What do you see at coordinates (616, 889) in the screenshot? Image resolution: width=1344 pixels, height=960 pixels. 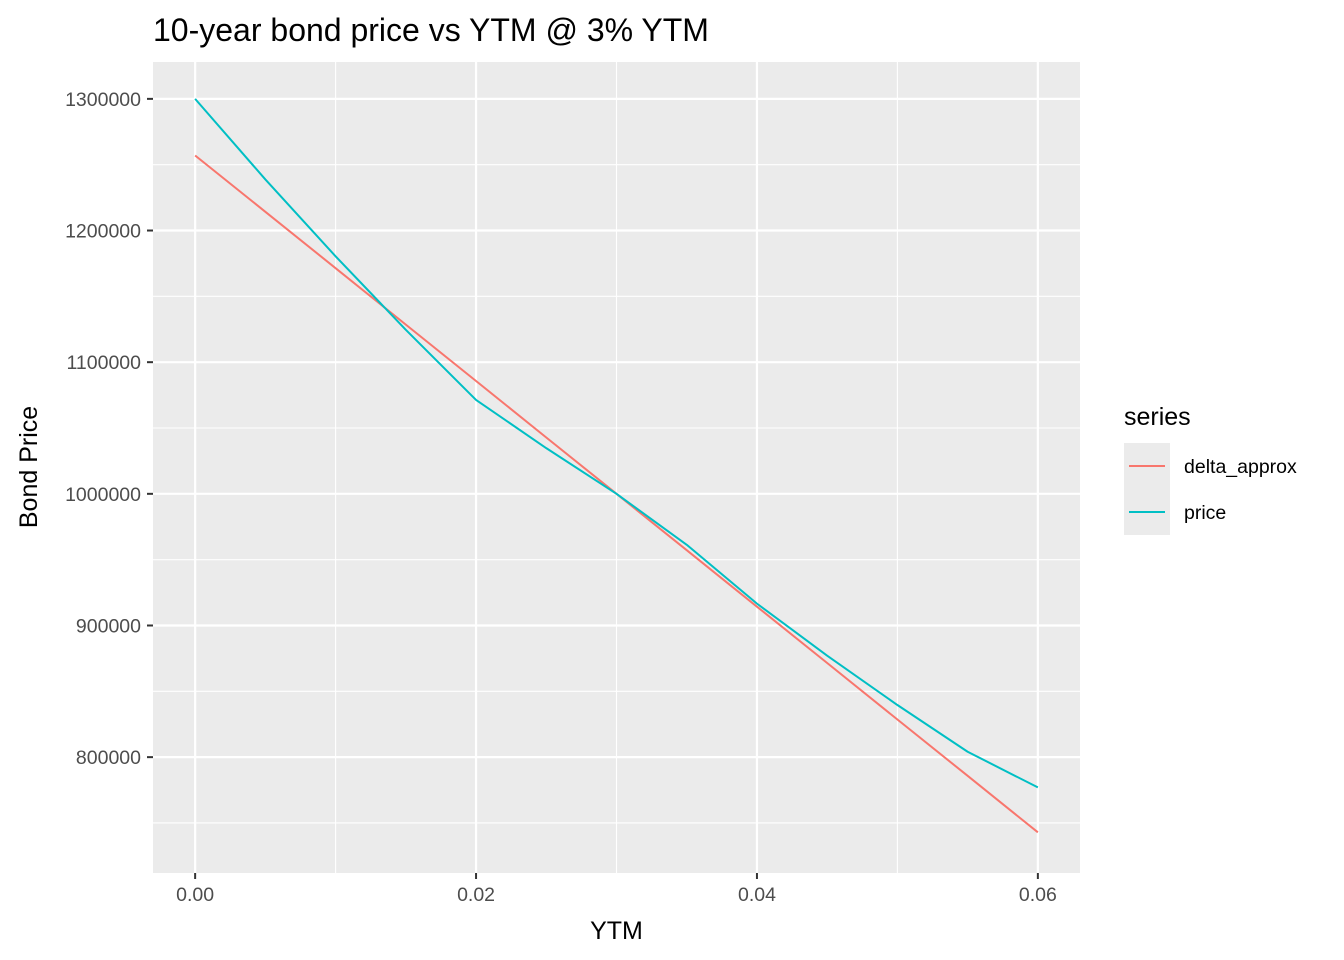 I see `x-axis-ticks: 0.00 0.02 0.04 0.06` at bounding box center [616, 889].